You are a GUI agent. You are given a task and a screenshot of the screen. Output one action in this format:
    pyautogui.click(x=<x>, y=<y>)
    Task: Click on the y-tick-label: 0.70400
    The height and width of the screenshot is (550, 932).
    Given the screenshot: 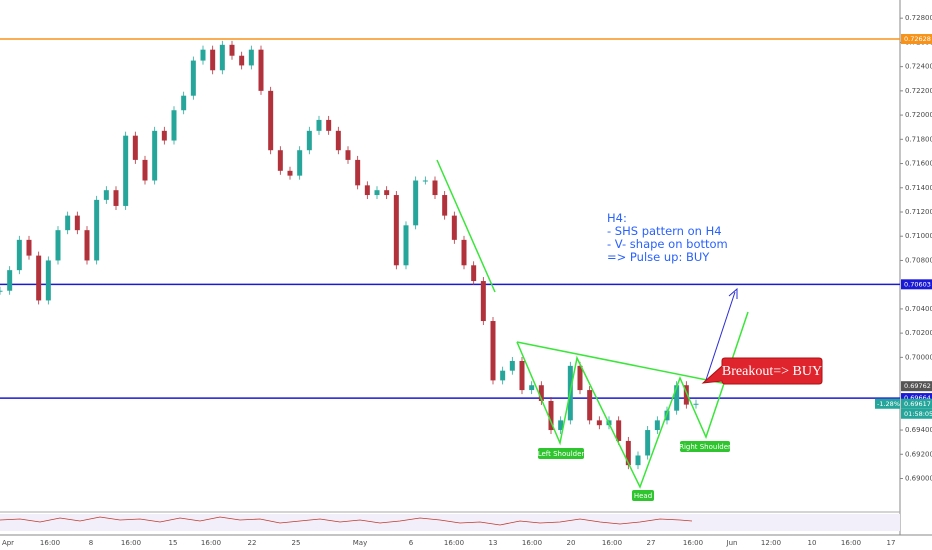 What is the action you would take?
    pyautogui.click(x=918, y=309)
    